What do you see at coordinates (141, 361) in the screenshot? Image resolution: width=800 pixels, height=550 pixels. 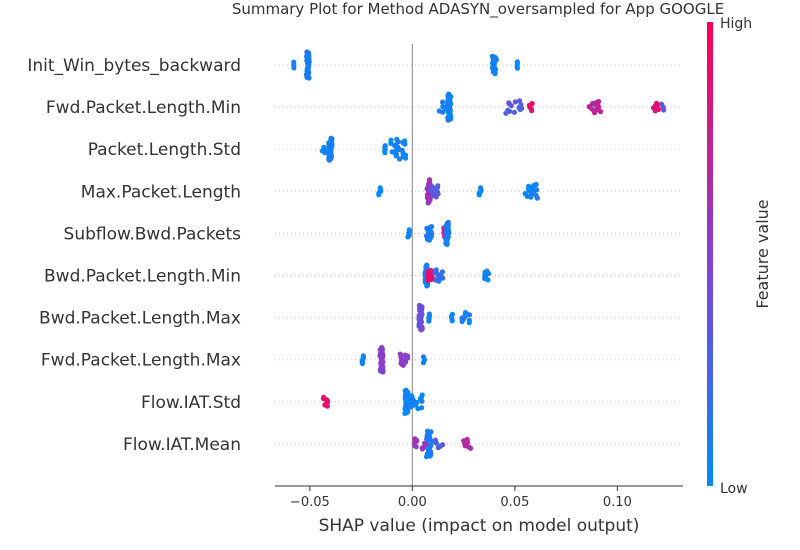 I see `feature-label: Fwd.Packet.Length.Max` at bounding box center [141, 361].